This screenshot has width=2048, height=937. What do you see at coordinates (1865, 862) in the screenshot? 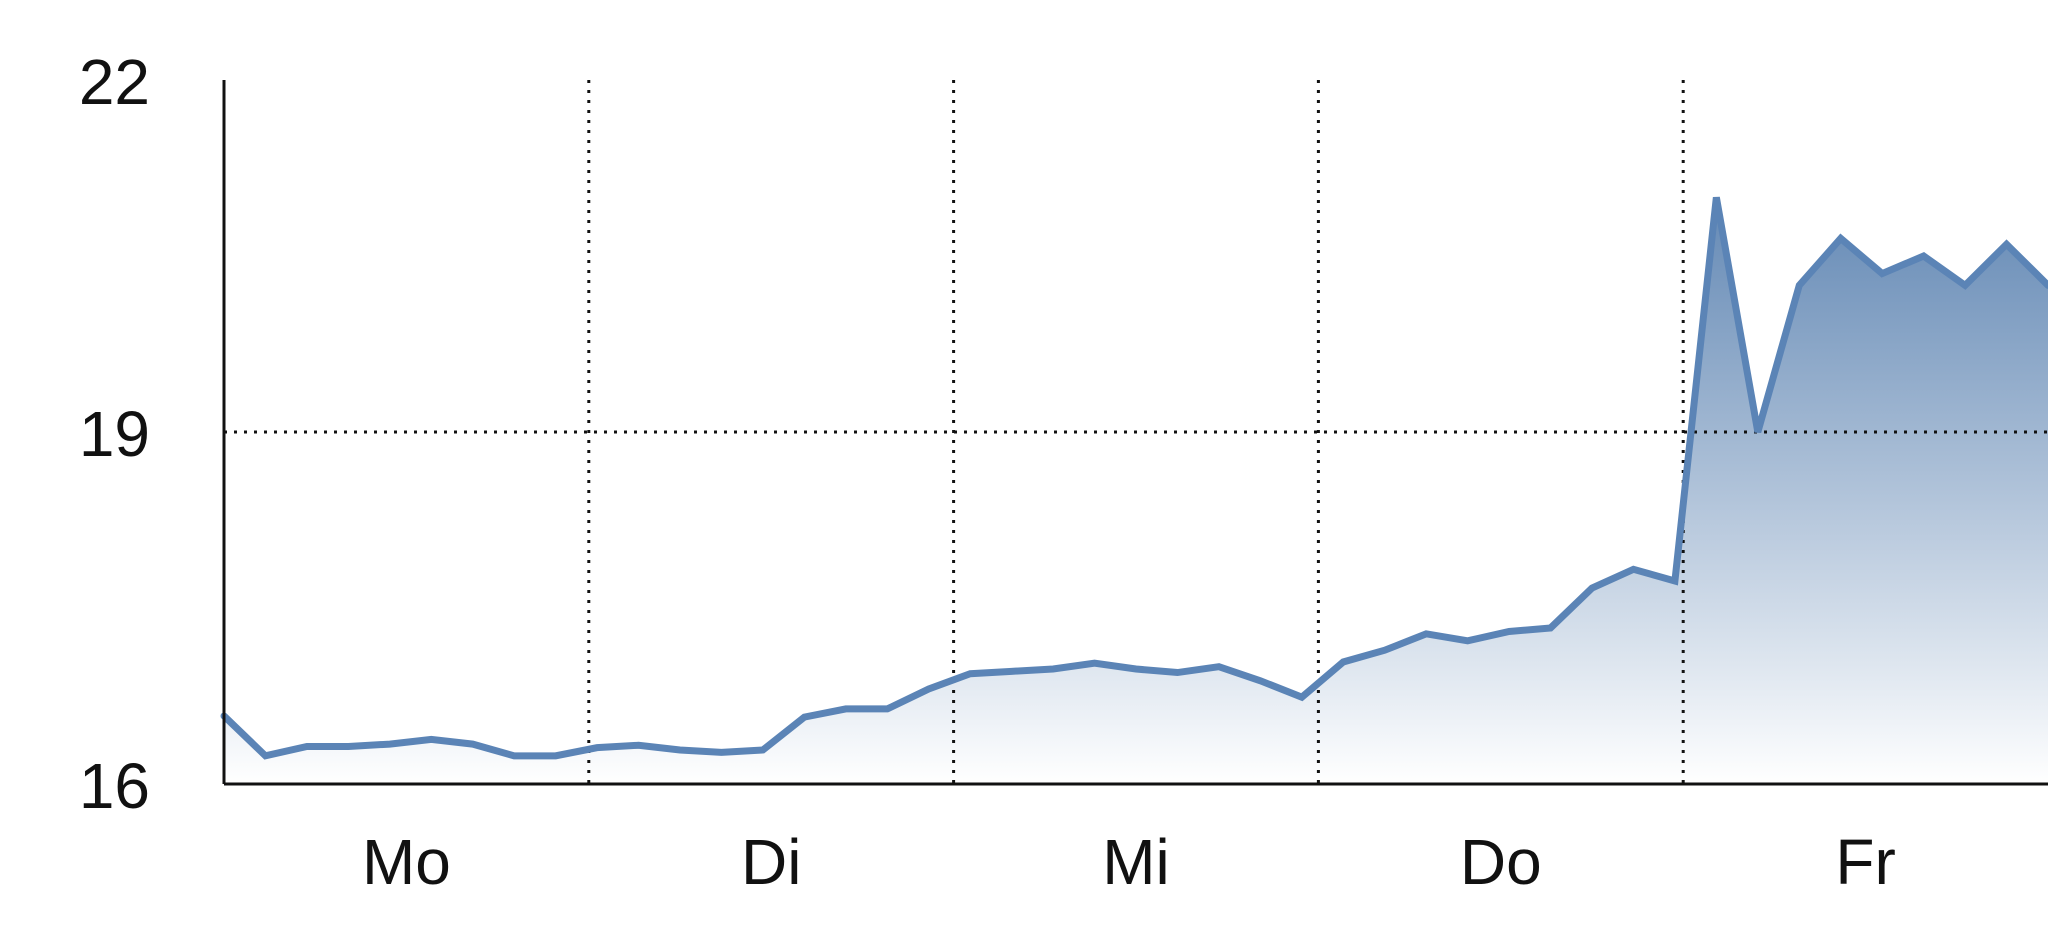
I see `x-tick-label-fr: Fr` at bounding box center [1865, 862].